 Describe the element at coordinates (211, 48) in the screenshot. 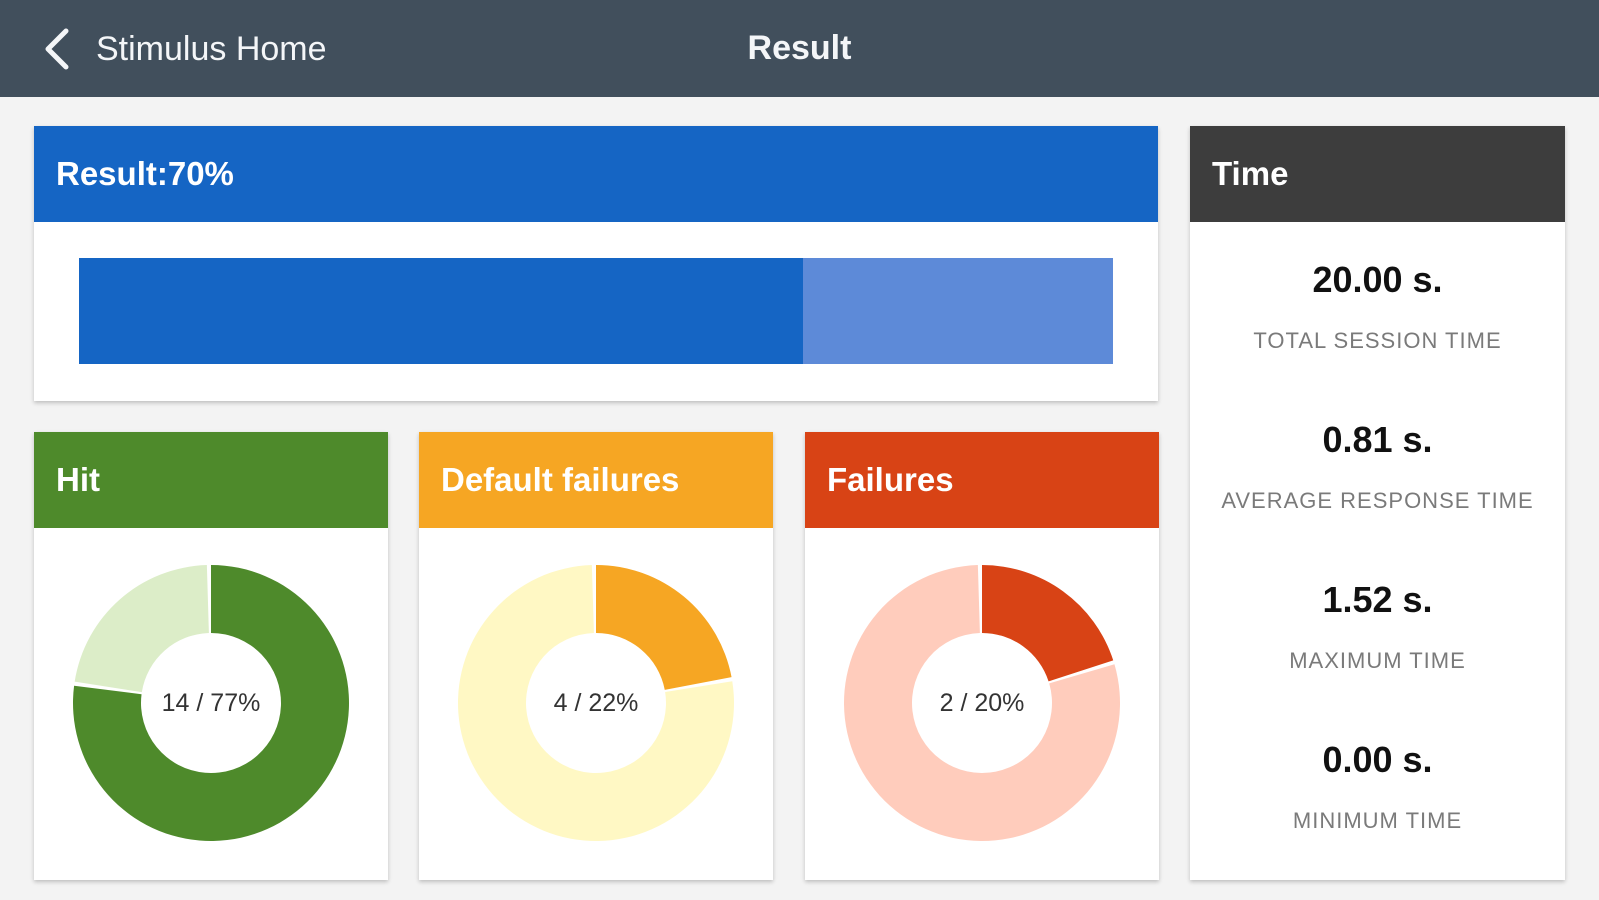

I see `back-label: Stimulus Home` at that location.